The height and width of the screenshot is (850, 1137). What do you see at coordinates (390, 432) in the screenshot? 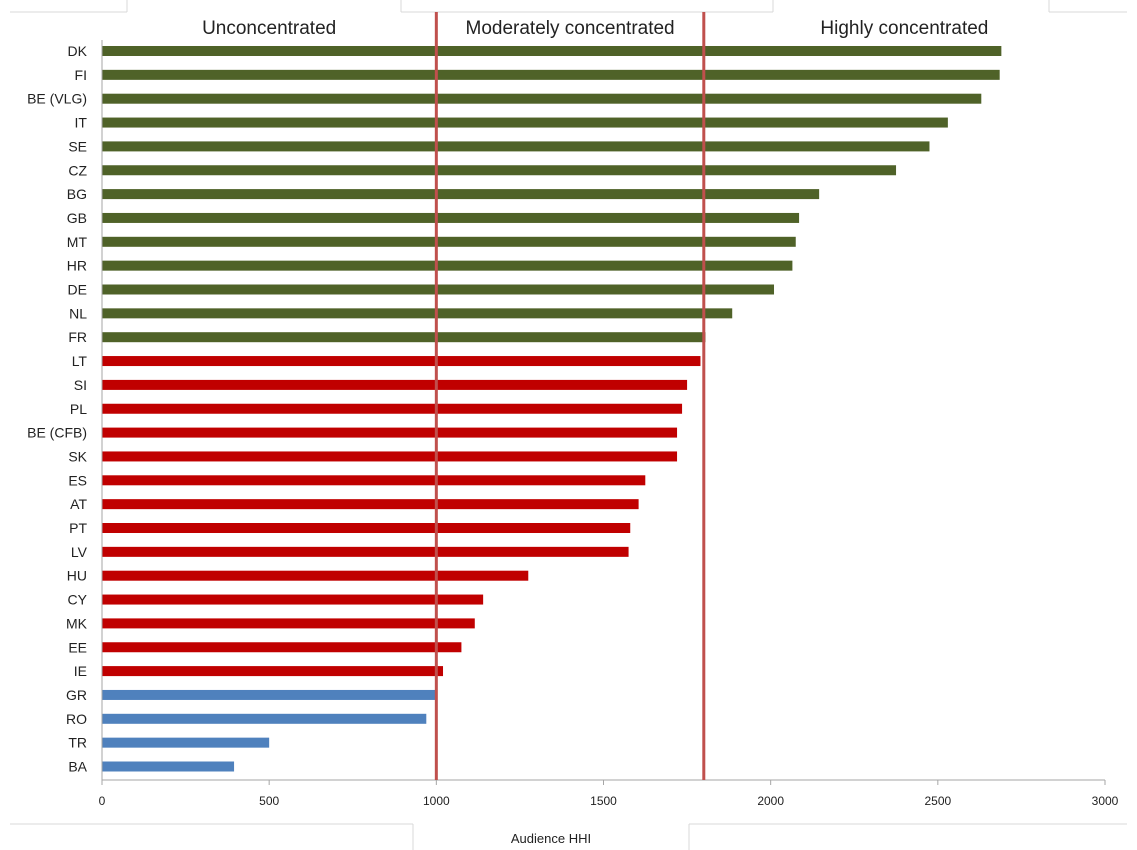
I see `bar-be-cfb` at bounding box center [390, 432].